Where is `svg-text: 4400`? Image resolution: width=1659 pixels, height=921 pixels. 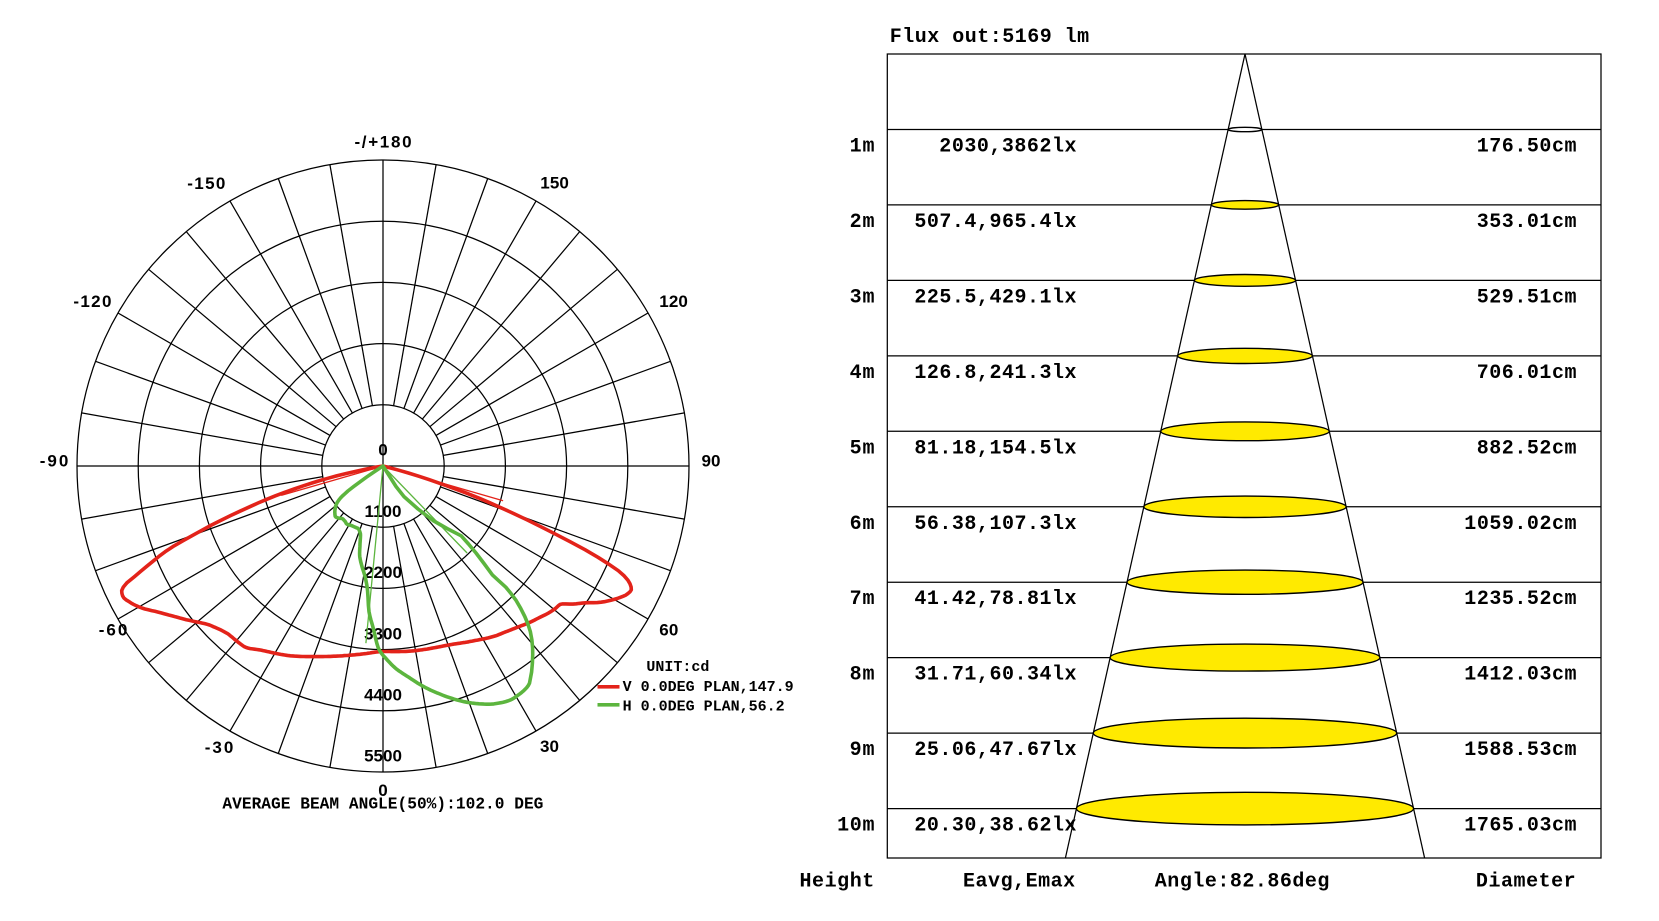
svg-text: 4400 is located at coordinates (383, 695).